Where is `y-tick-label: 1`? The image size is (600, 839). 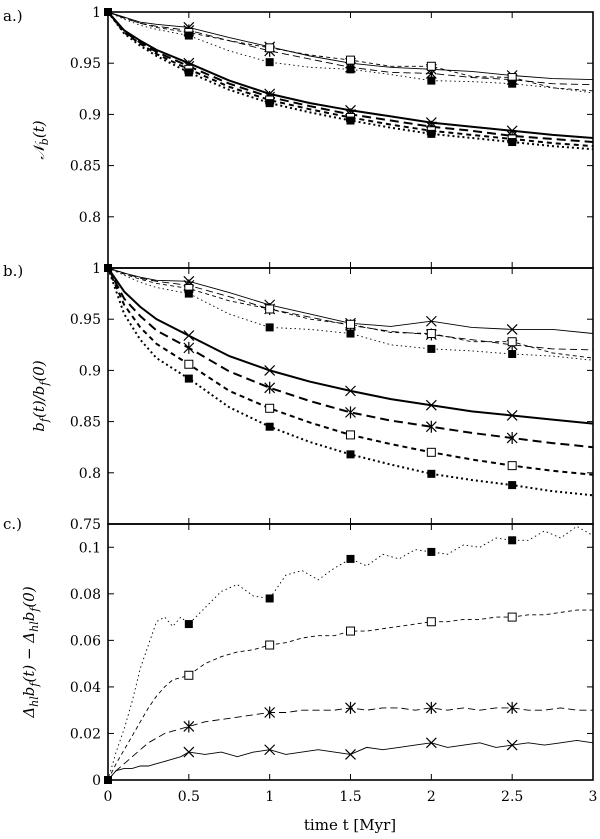 y-tick-label: 1 is located at coordinates (96, 269).